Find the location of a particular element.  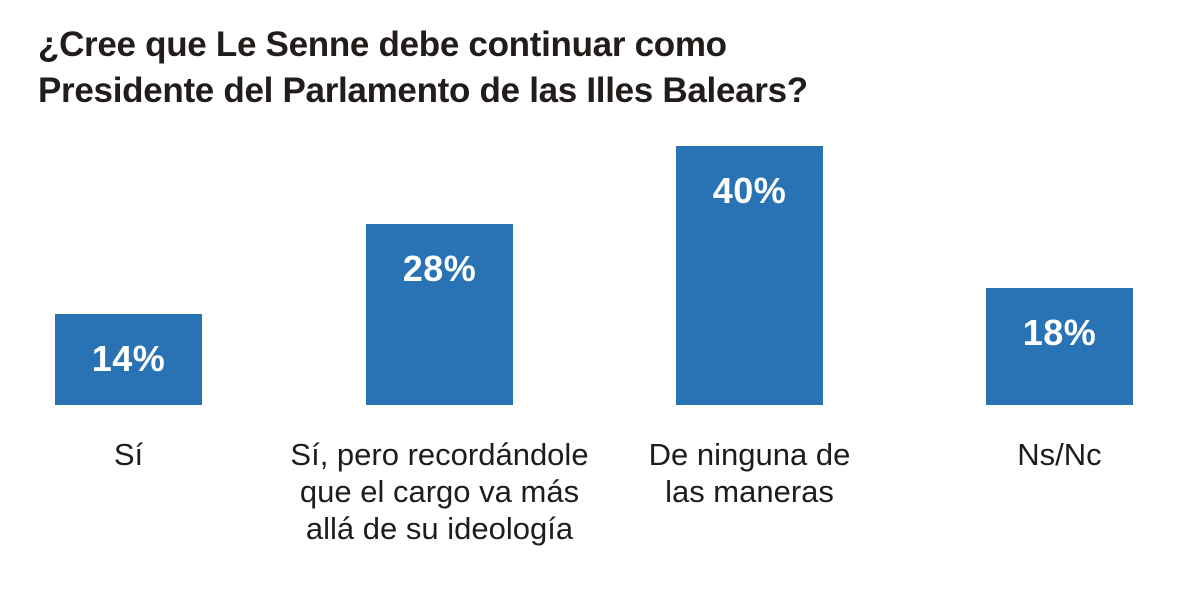

bar-value-label: 18% is located at coordinates (1059, 332).